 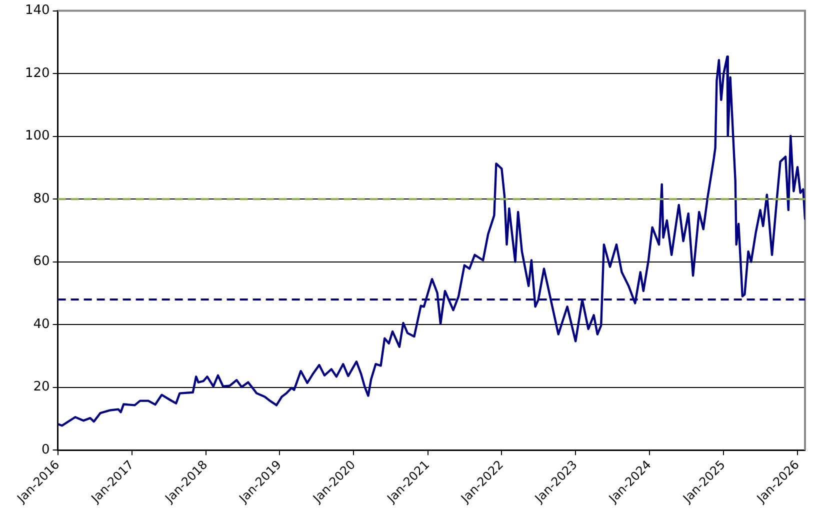 I want to click on y-tick-label: 100, so click(x=37, y=136).